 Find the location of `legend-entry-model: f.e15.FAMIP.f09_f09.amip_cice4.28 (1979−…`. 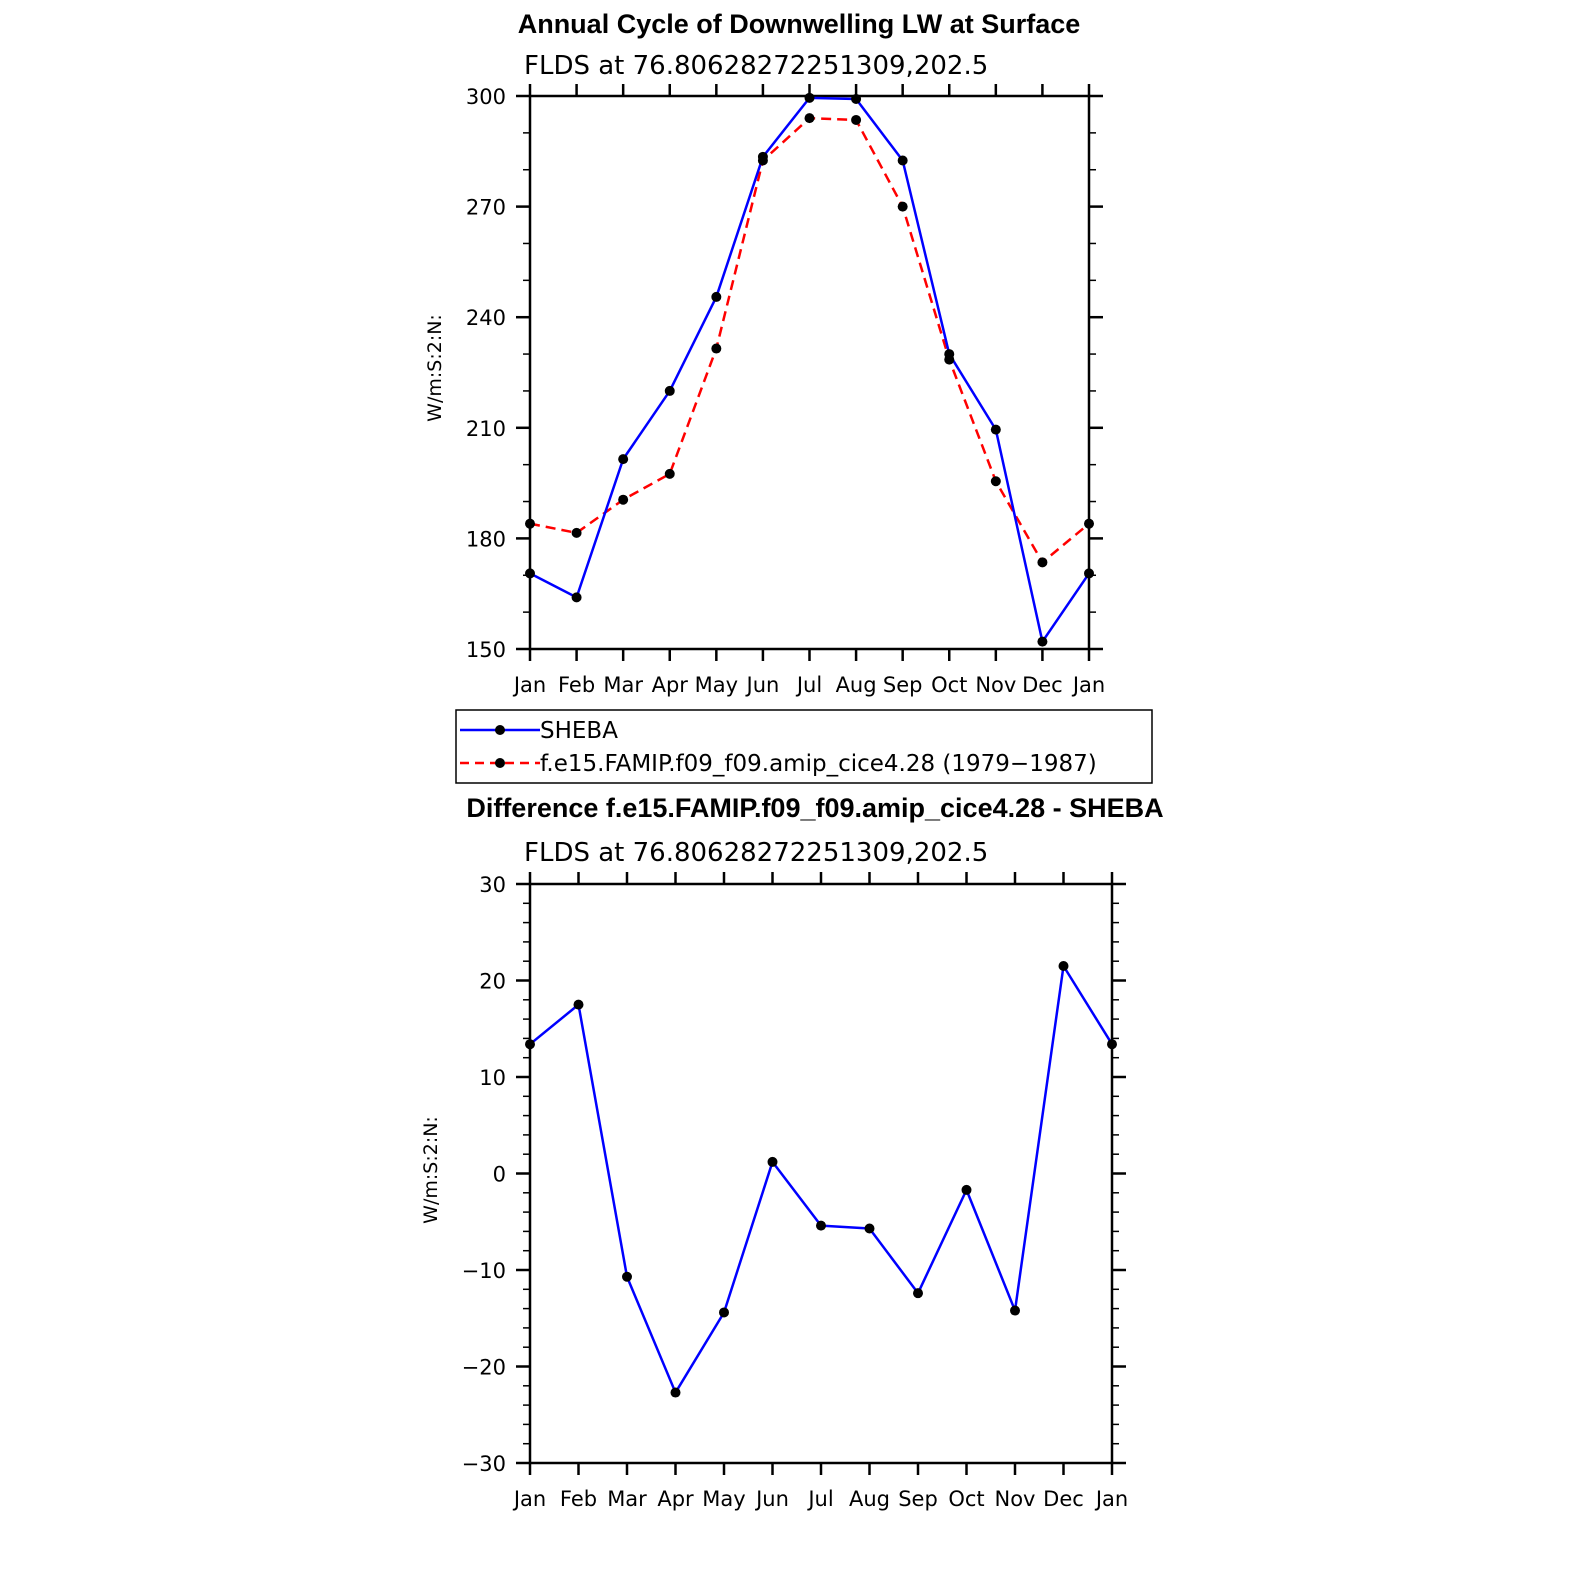

legend-entry-model: f.e15.FAMIP.f09_f09.amip_cice4.28 (1979−… is located at coordinates (778, 764).